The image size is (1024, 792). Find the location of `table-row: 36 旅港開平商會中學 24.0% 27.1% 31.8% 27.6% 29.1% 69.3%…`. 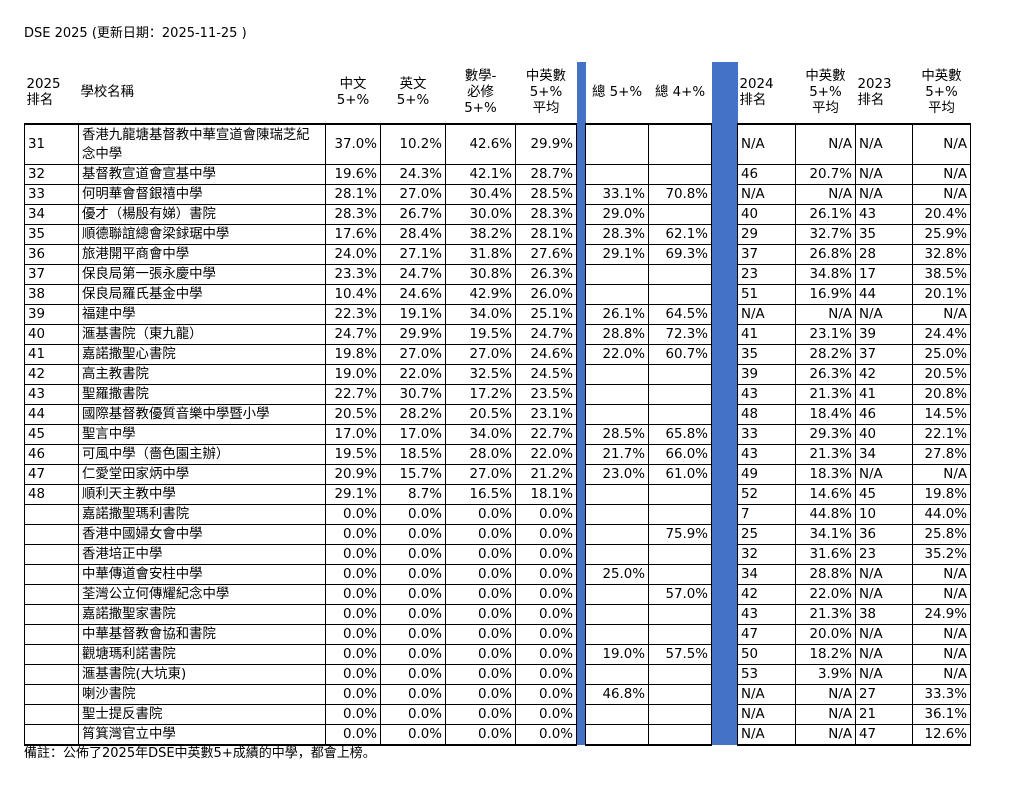

table-row: 36 旅港開平商會中學 24.0% 27.1% 31.8% 27.6% 29.1% 69.3%… is located at coordinates (497, 254).